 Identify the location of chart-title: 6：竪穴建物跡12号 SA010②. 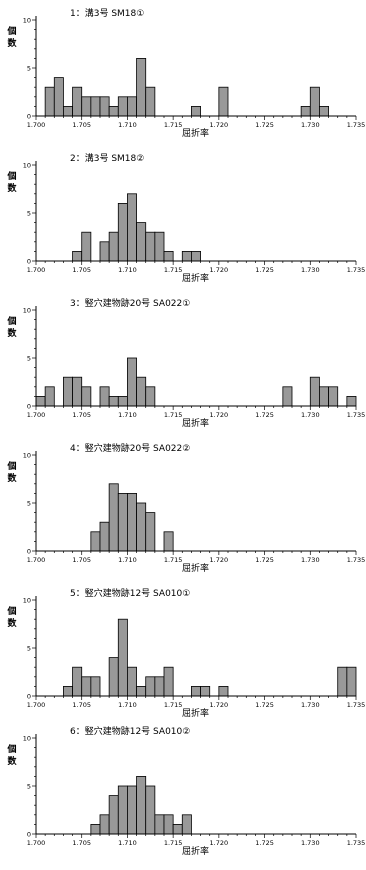
(130, 732).